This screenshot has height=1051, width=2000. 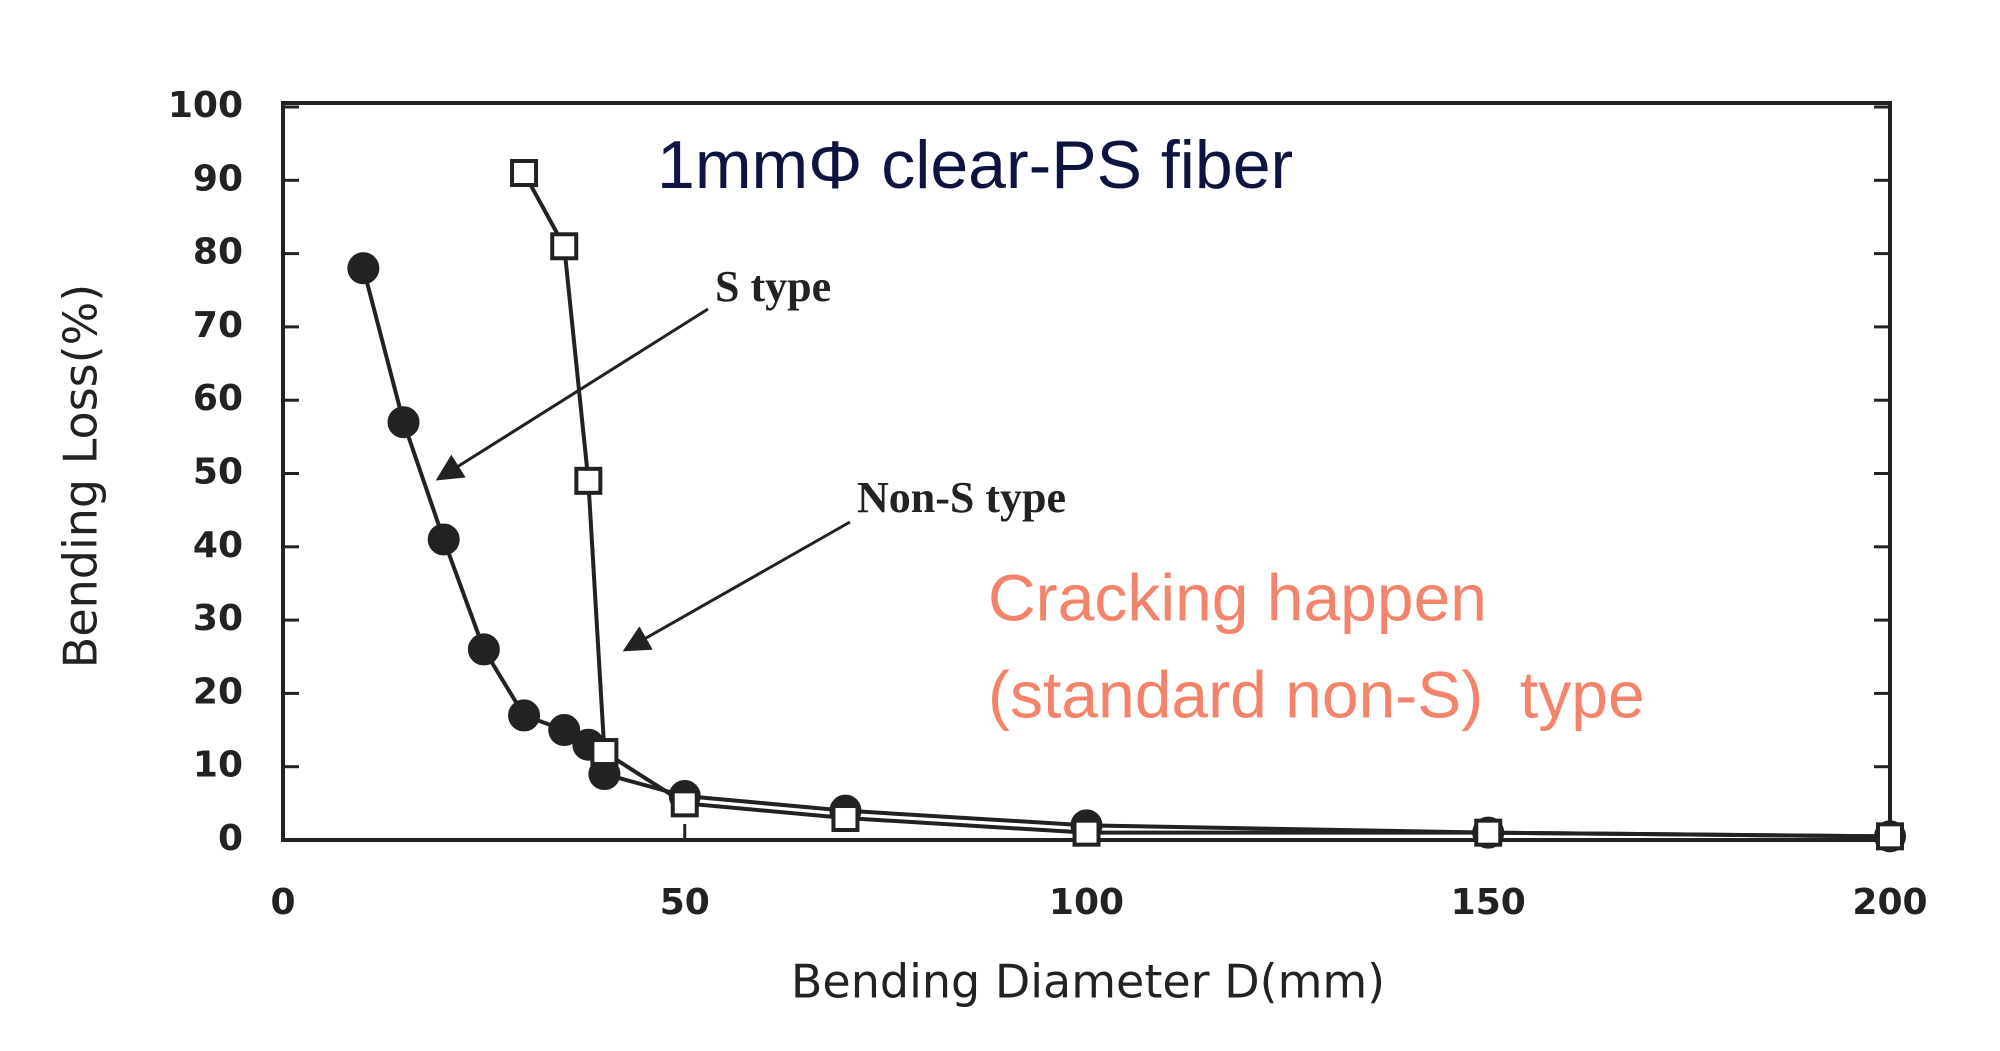 What do you see at coordinates (1086, 902) in the screenshot?
I see `x-tick-label: 100` at bounding box center [1086, 902].